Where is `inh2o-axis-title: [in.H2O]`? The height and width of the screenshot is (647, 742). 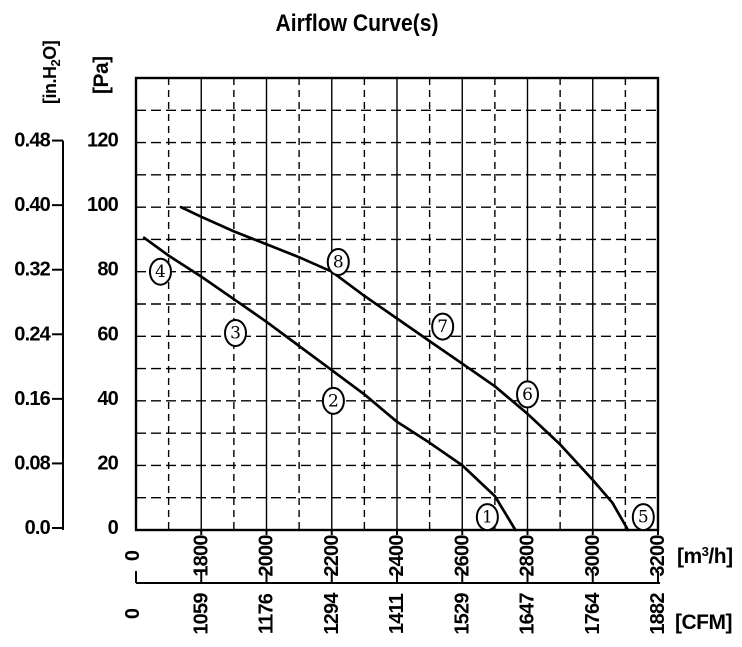 inh2o-axis-title: [in.H2O] is located at coordinates (51, 72).